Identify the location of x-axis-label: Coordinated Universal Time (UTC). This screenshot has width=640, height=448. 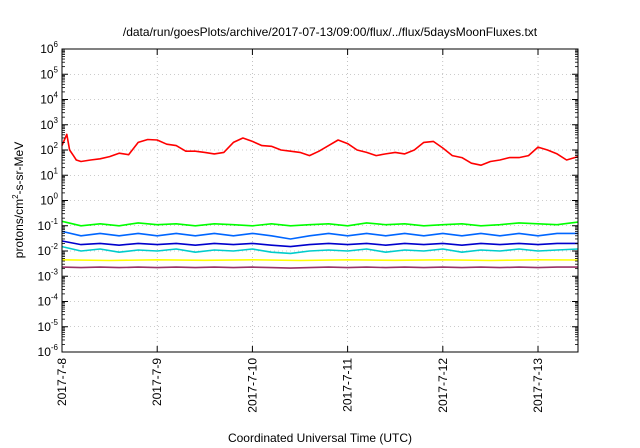
(320, 438).